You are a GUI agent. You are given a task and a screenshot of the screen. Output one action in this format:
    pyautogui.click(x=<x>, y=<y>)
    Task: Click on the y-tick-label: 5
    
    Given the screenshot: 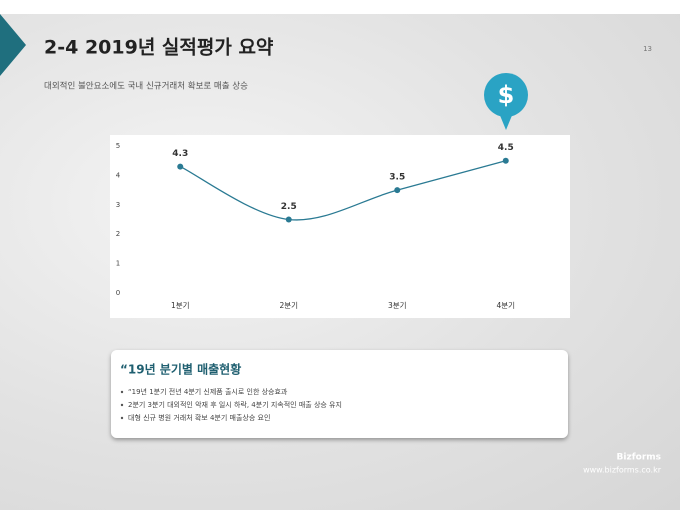 What is the action you would take?
    pyautogui.click(x=118, y=146)
    